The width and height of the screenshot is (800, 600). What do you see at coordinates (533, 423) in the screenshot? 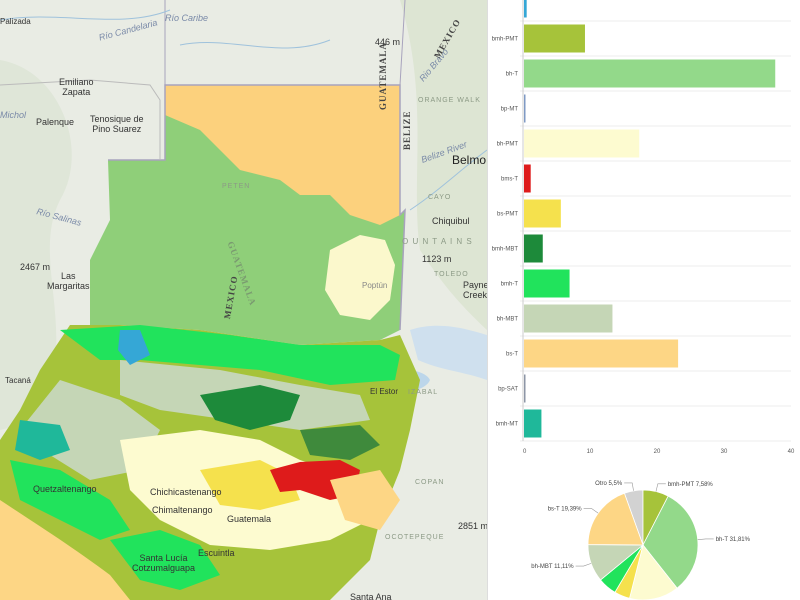
I see `bar-bmh-MT` at bounding box center [533, 423].